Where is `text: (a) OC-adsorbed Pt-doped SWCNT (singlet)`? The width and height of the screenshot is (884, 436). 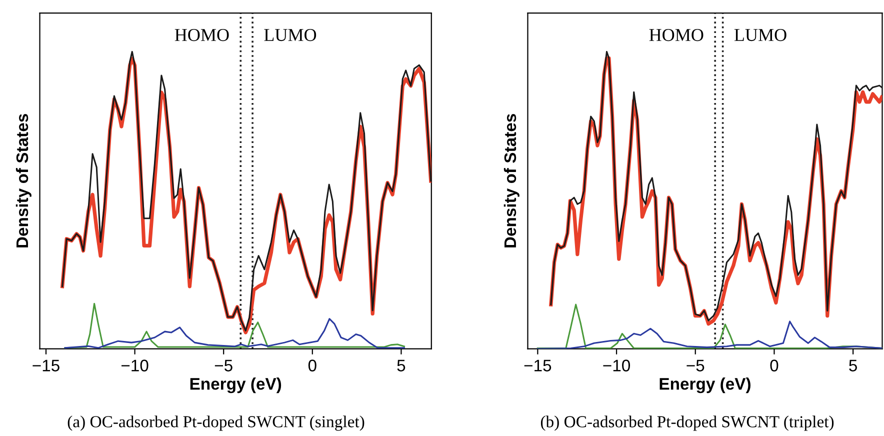
text: (a) OC-adsorbed Pt-doped SWCNT (singlet) is located at coordinates (216, 423).